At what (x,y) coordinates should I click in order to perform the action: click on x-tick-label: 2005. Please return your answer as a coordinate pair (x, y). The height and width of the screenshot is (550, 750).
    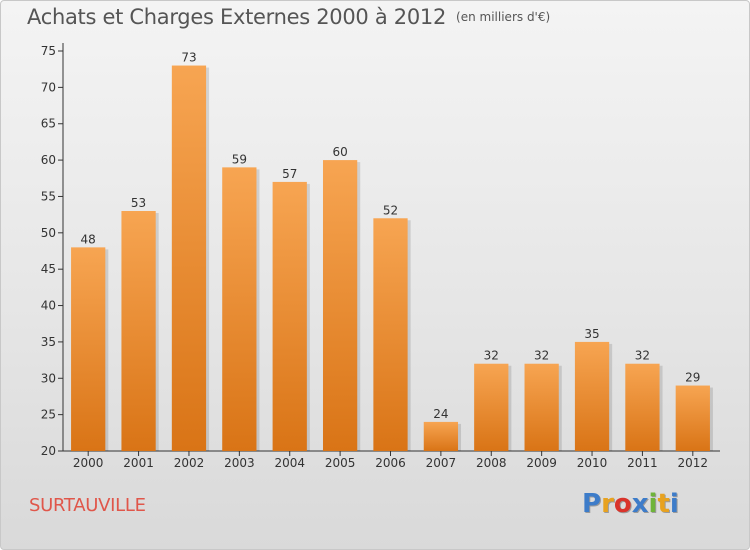
    Looking at the image, I should click on (340, 463).